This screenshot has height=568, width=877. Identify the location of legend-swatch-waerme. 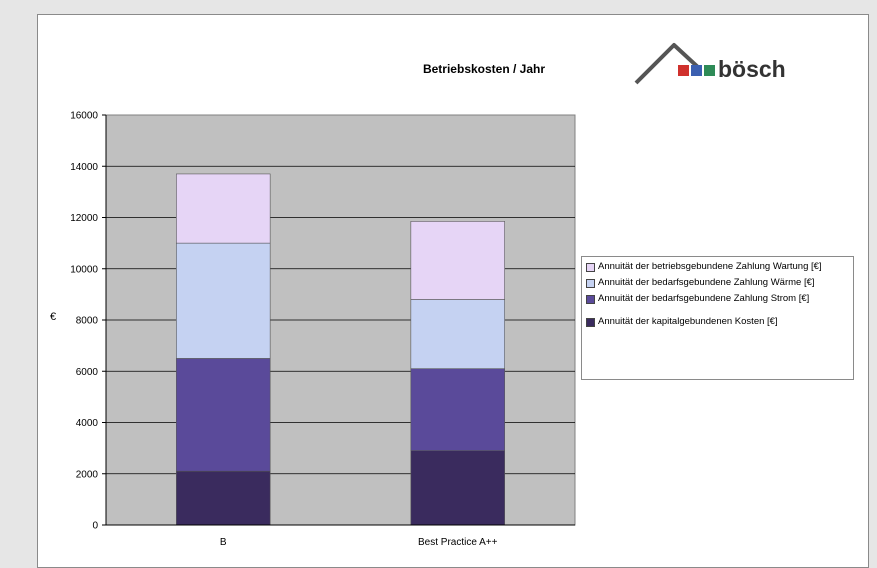
(590, 283).